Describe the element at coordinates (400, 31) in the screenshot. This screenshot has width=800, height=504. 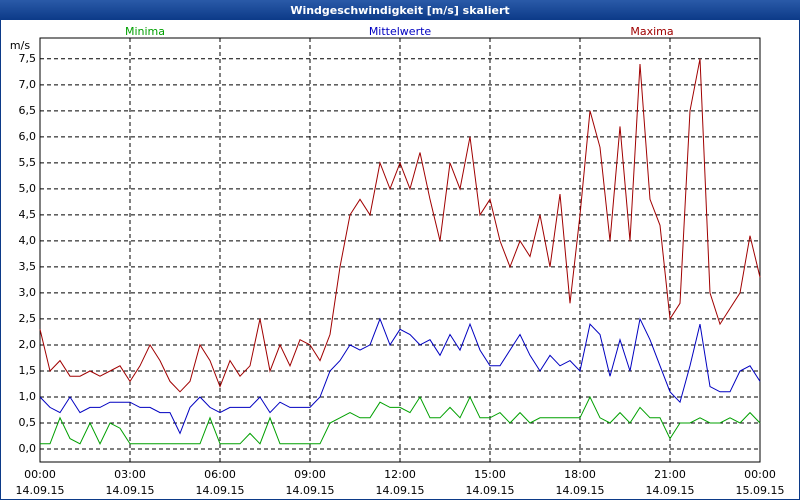
I see `legend-label: Mittelwerte` at that location.